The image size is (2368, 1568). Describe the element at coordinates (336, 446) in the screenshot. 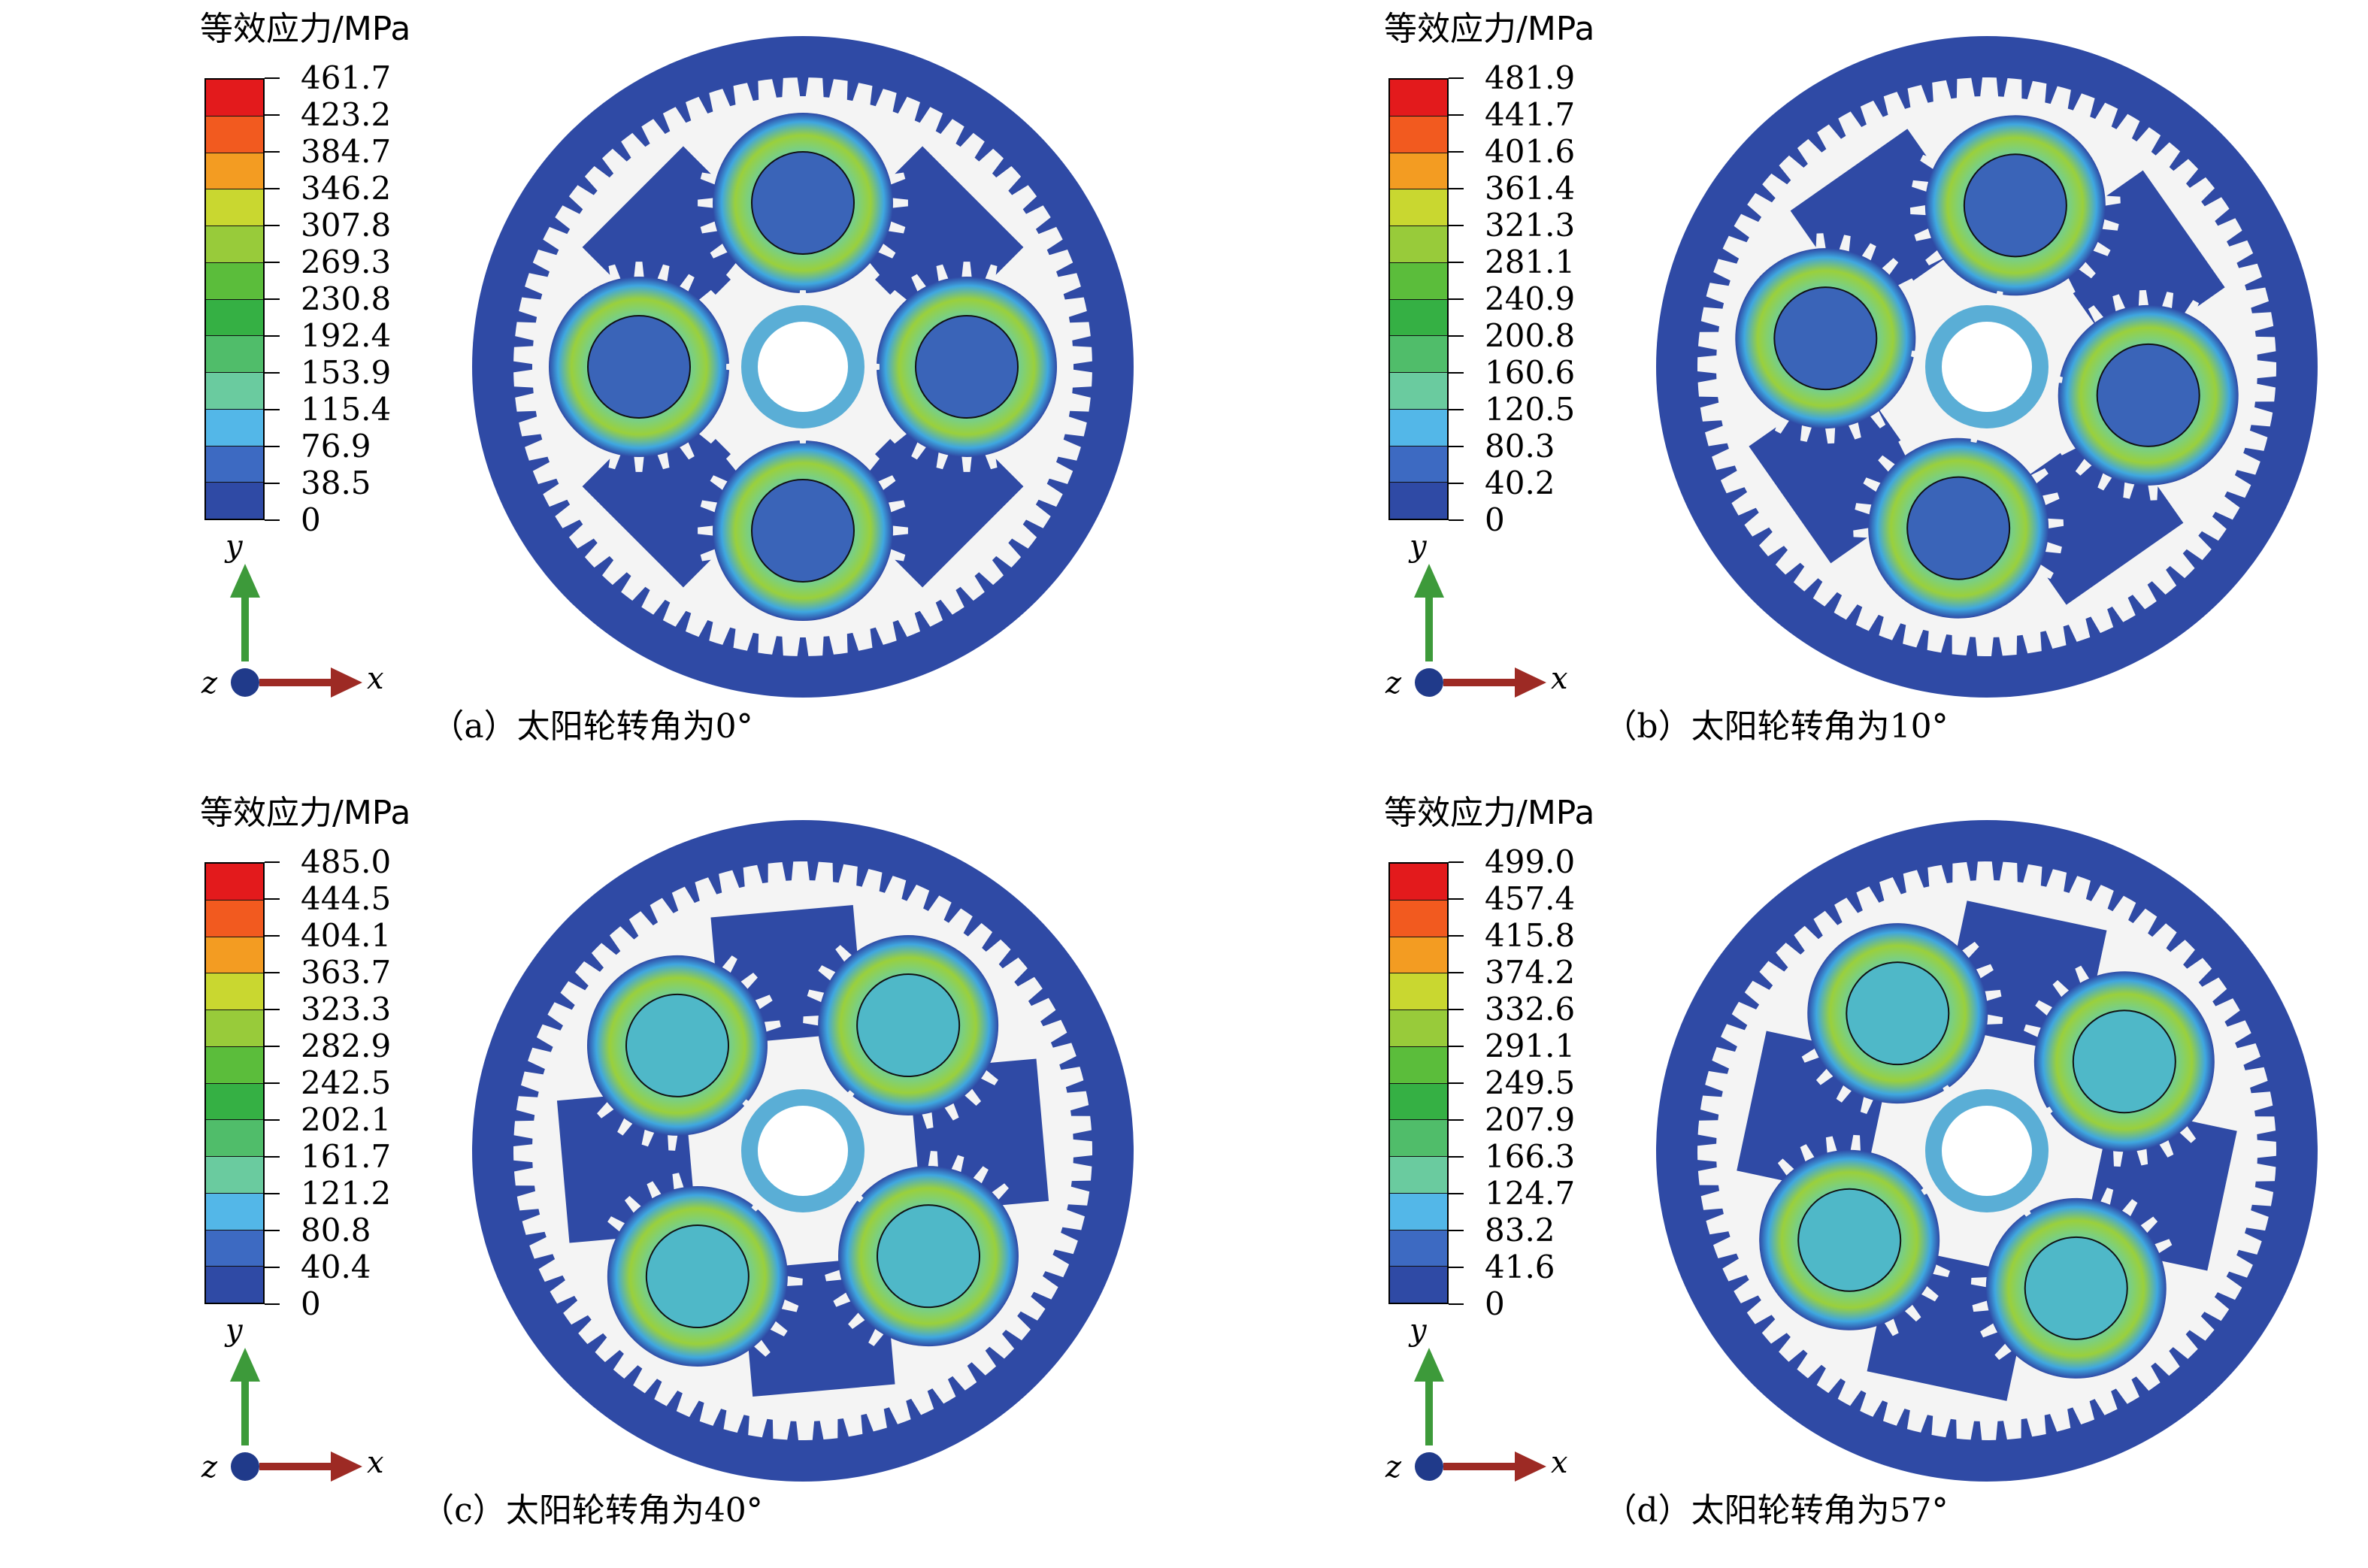

I see `legend-value: 76.9` at that location.